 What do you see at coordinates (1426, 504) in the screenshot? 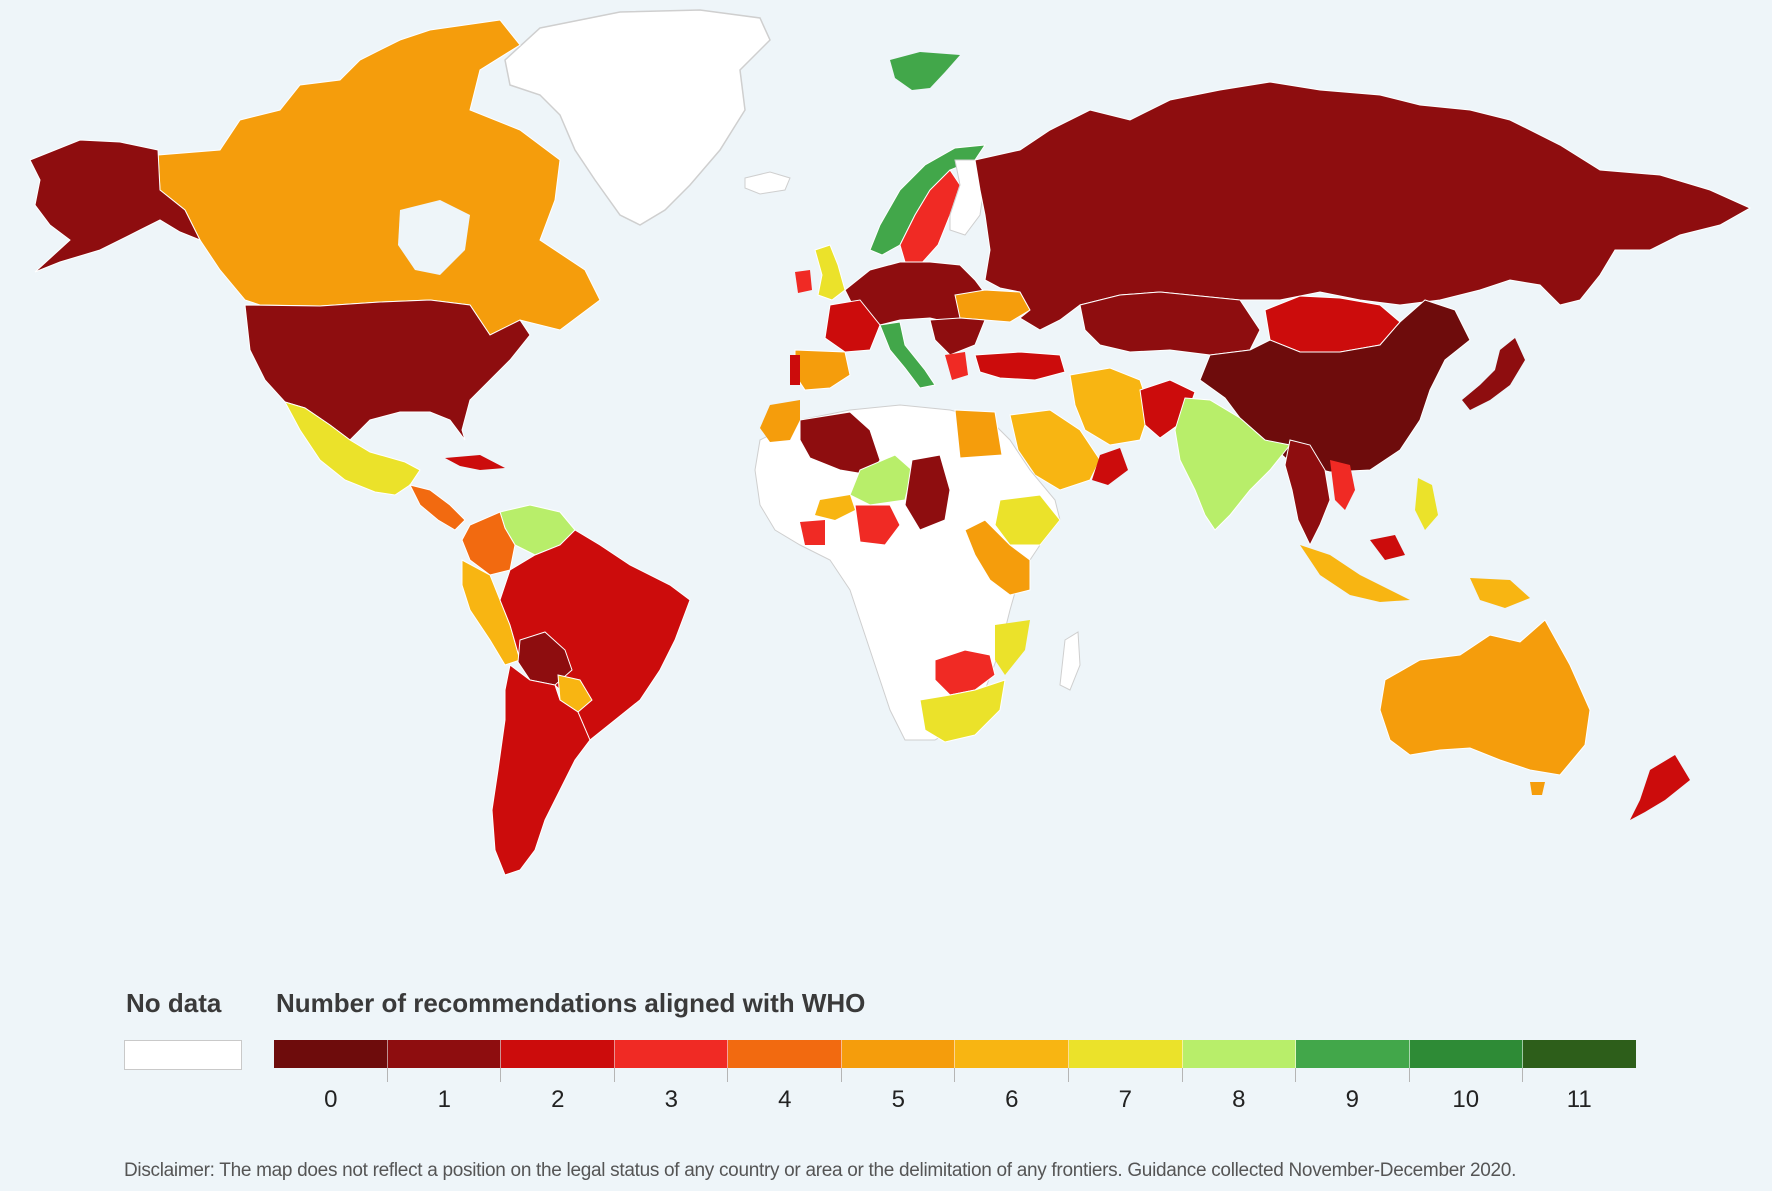
I see `region-philippines` at bounding box center [1426, 504].